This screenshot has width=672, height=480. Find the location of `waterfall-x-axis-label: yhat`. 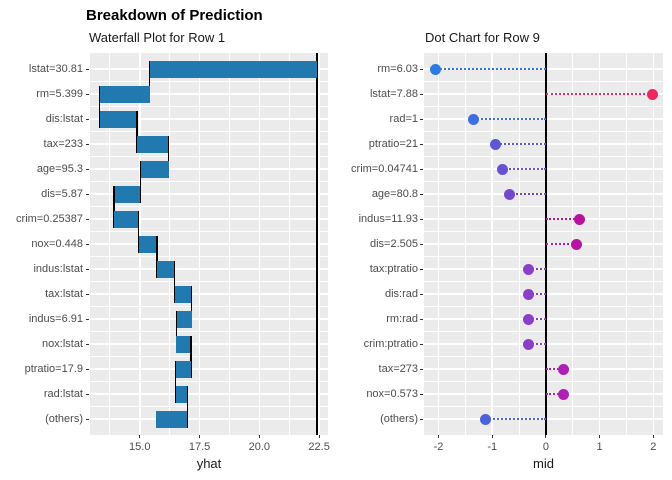

waterfall-x-axis-label: yhat is located at coordinates (209, 463).